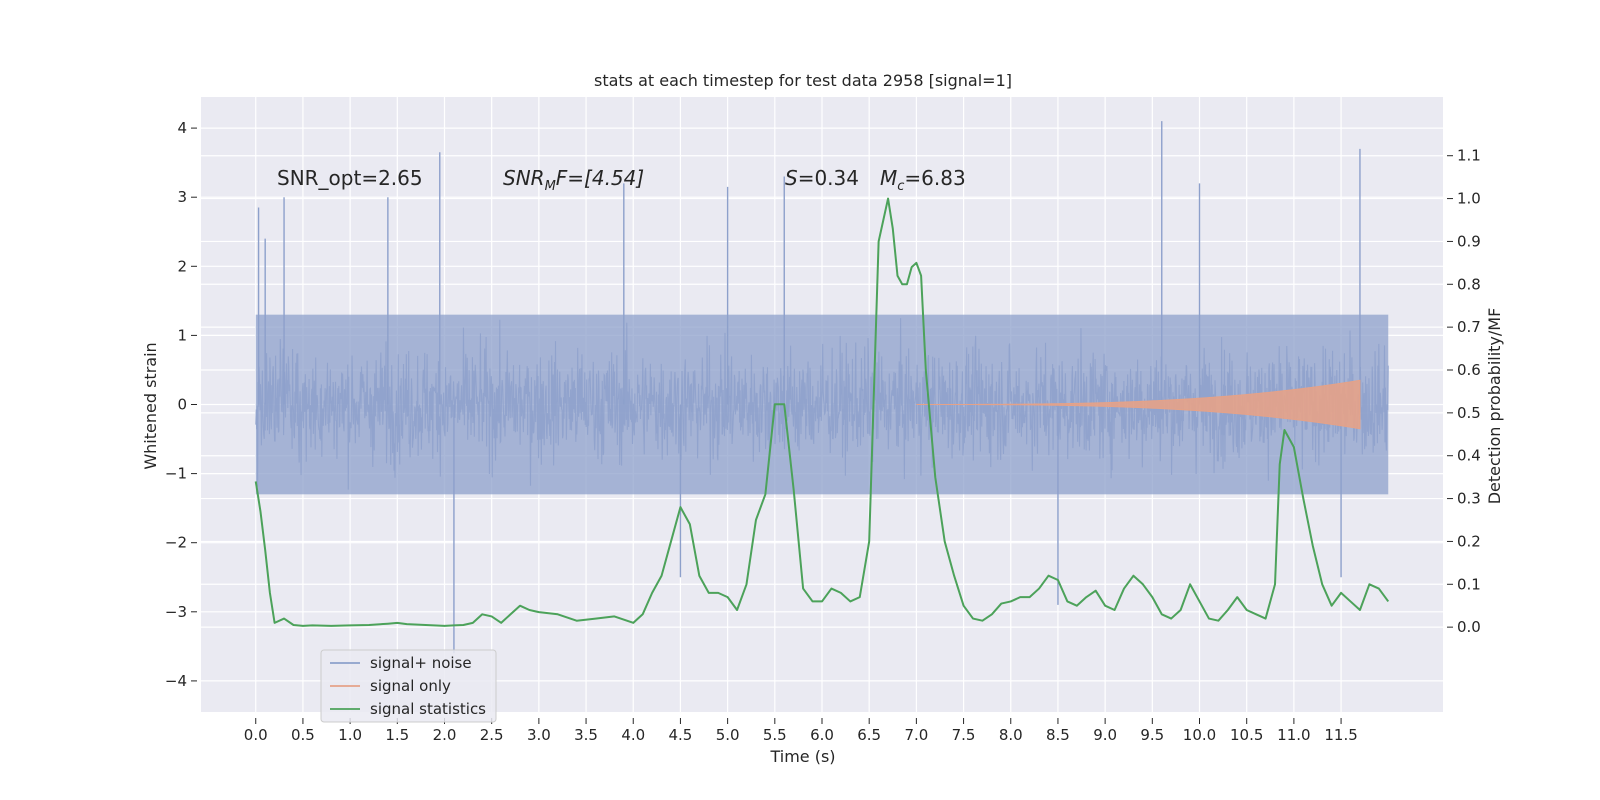 The width and height of the screenshot is (1600, 800). I want to click on x-tick-label: 8.5, so click(1058, 735).